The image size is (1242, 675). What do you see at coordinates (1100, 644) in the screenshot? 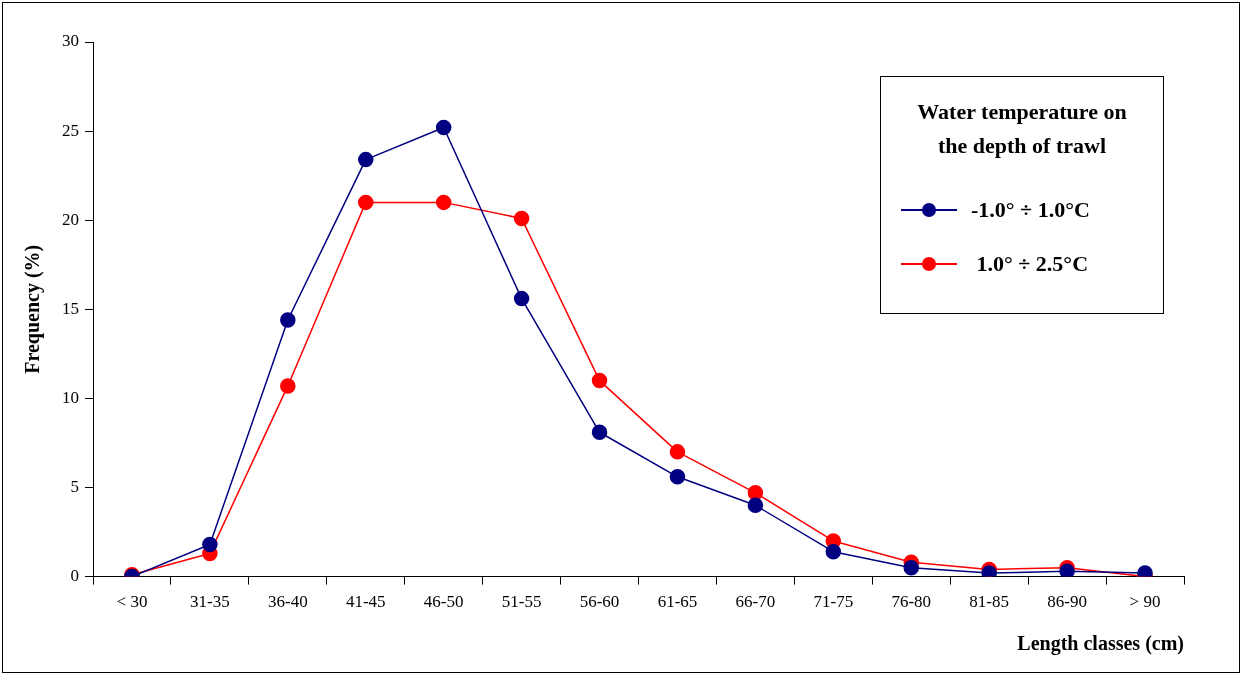
I see `x-axis-title: Length classes (cm)` at bounding box center [1100, 644].